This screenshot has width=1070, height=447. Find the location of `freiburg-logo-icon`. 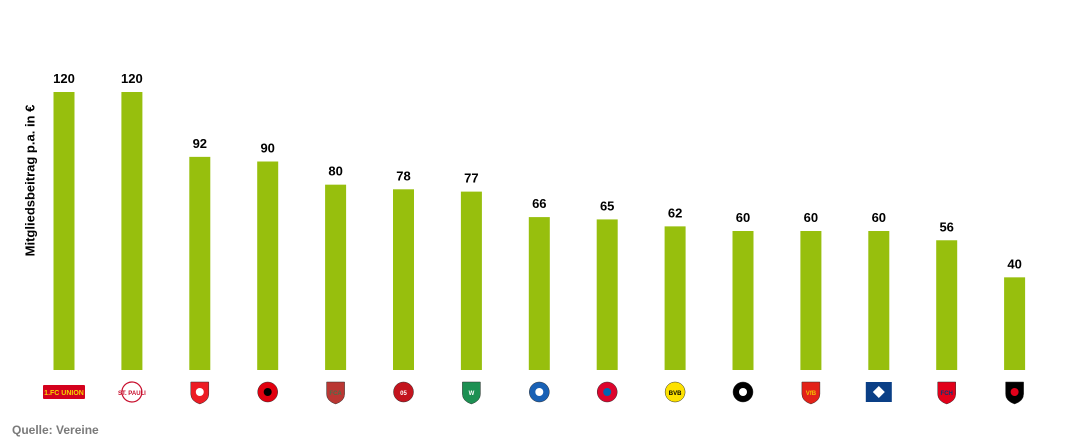

freiburg-logo-icon is located at coordinates (1014, 393).